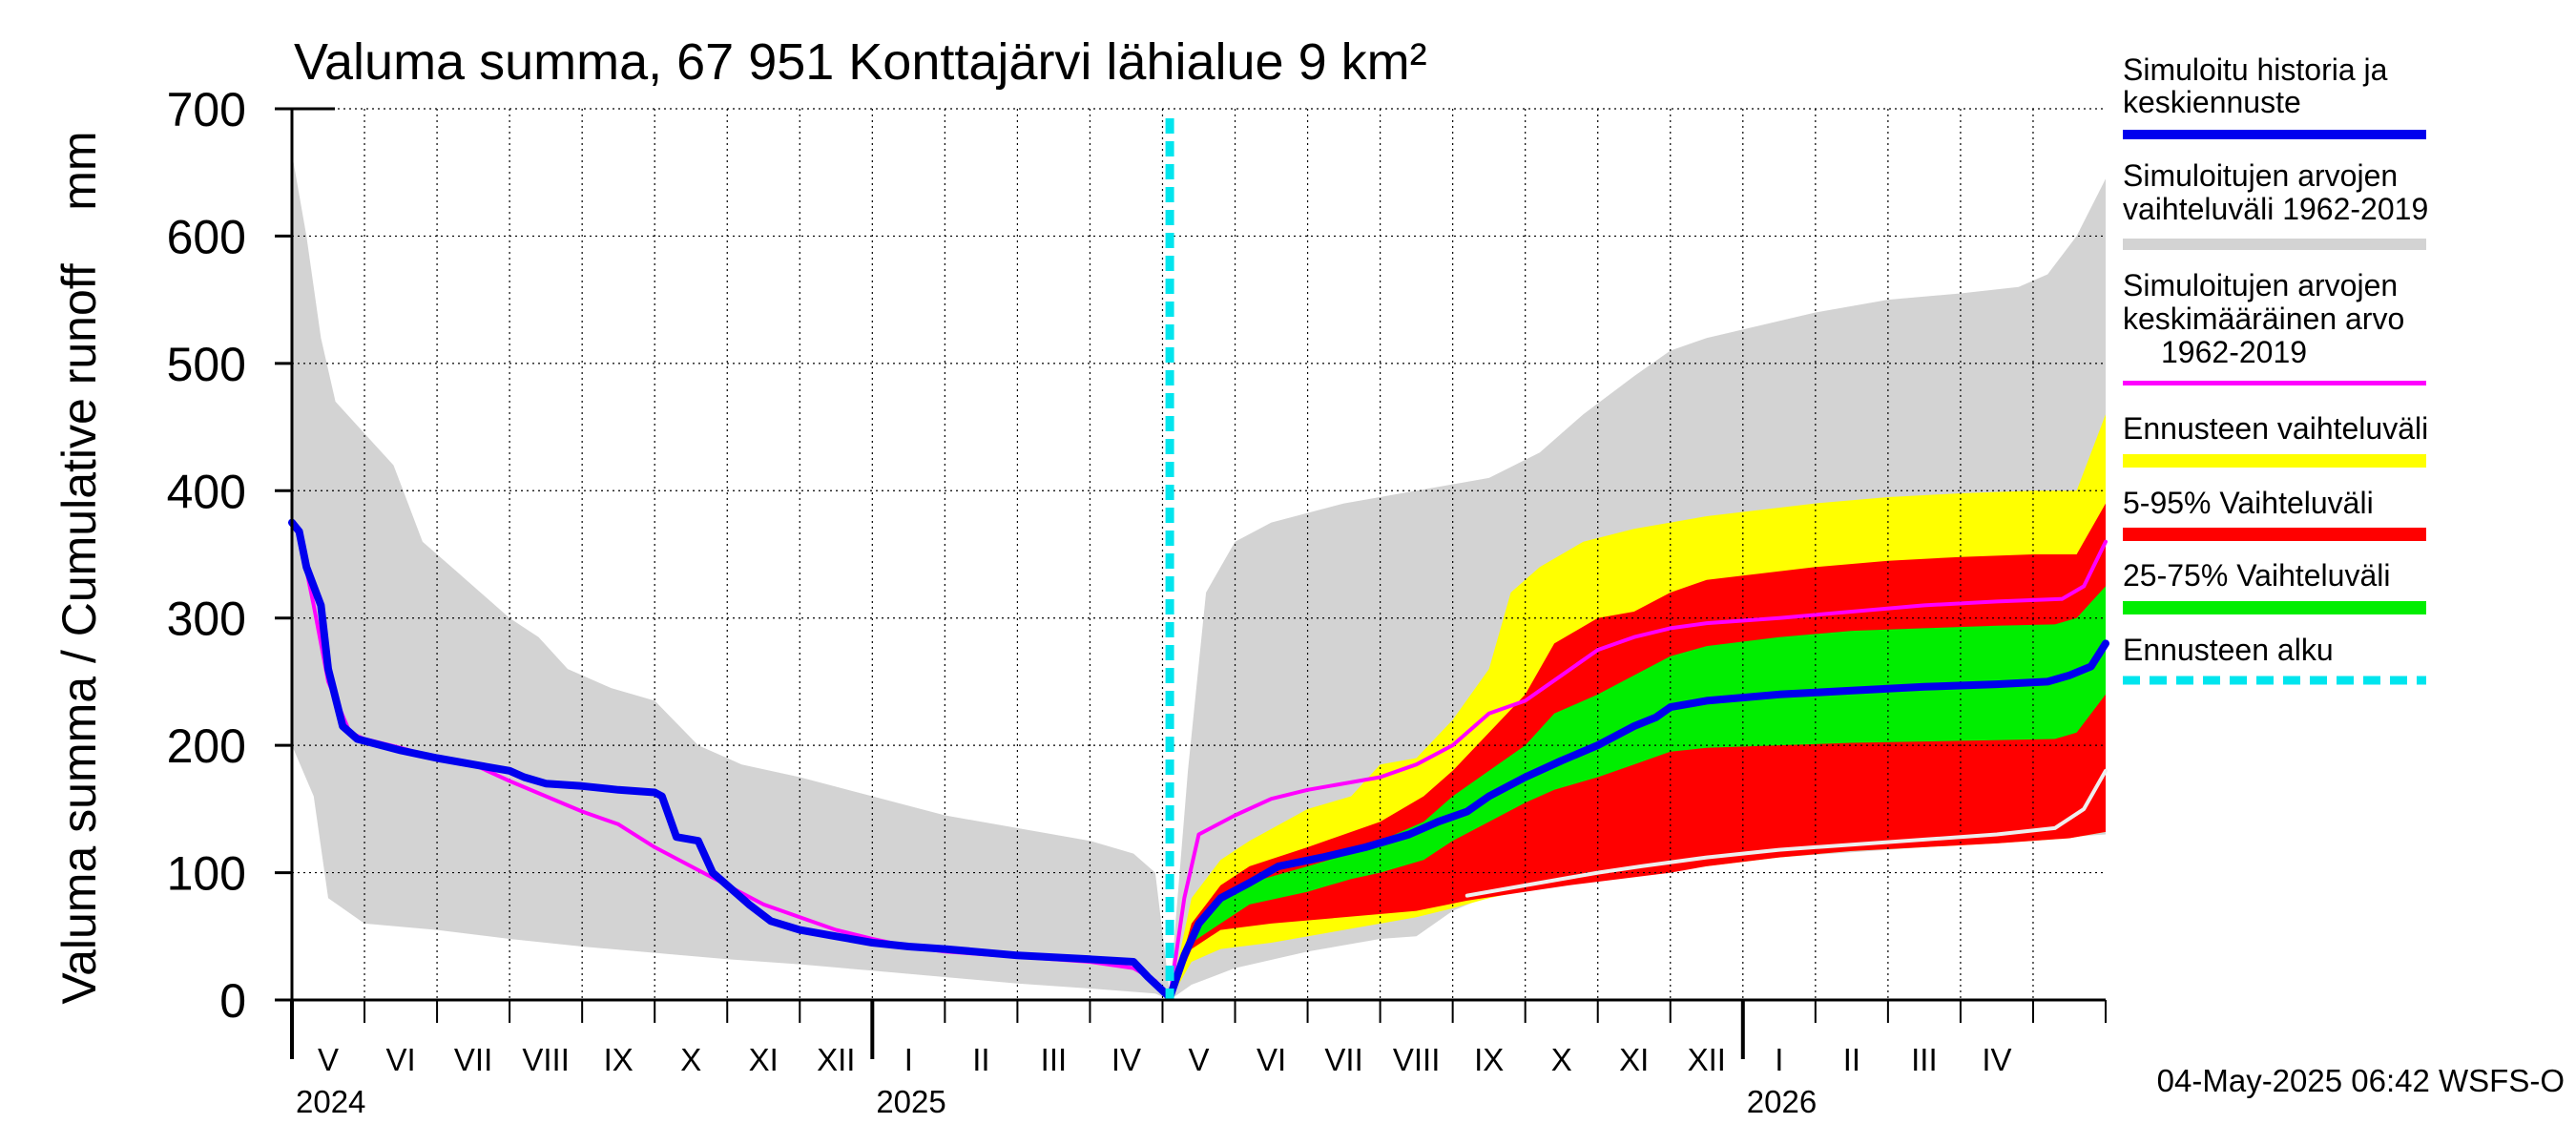  What do you see at coordinates (2361, 1081) in the screenshot?
I see `timestamp: 04-May-2025 06:42 WSFS-O` at bounding box center [2361, 1081].